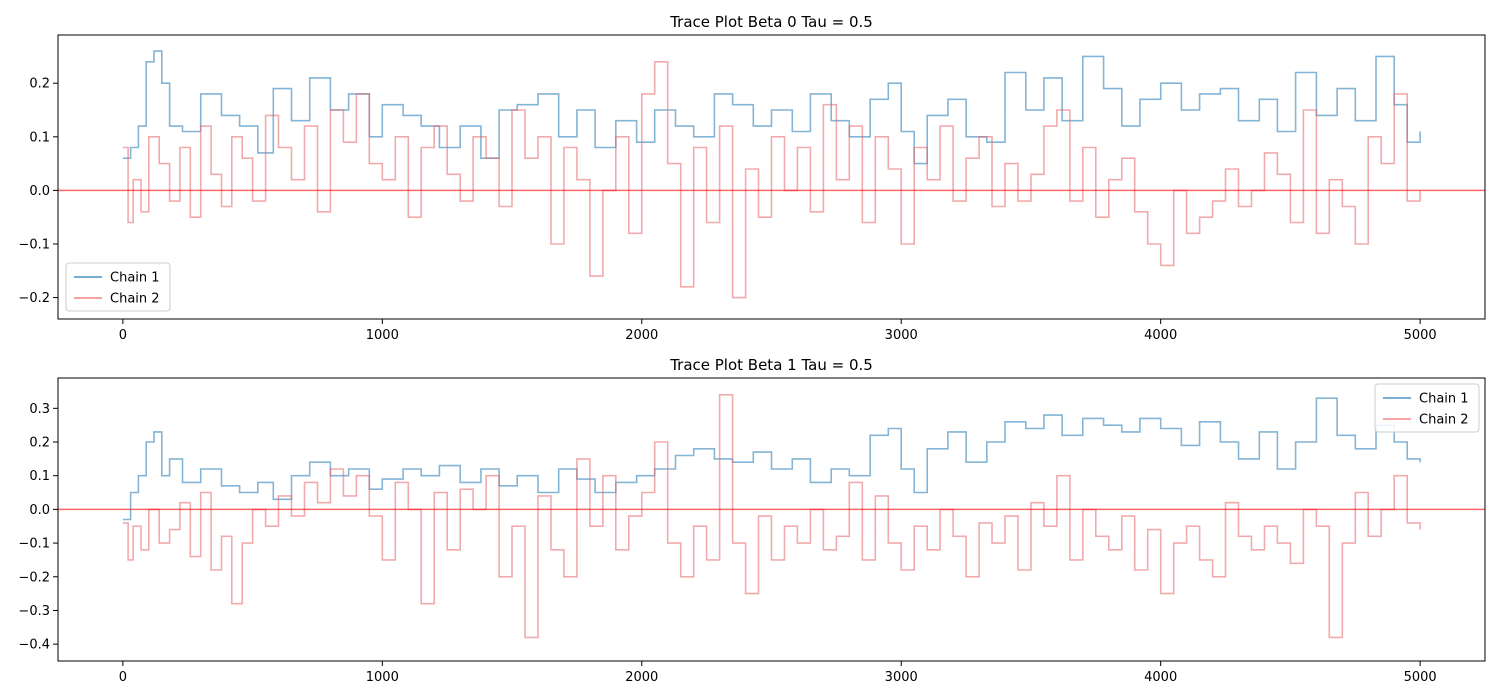  What do you see at coordinates (39, 409) in the screenshot?
I see `y-tick-label: 0.3` at bounding box center [39, 409].